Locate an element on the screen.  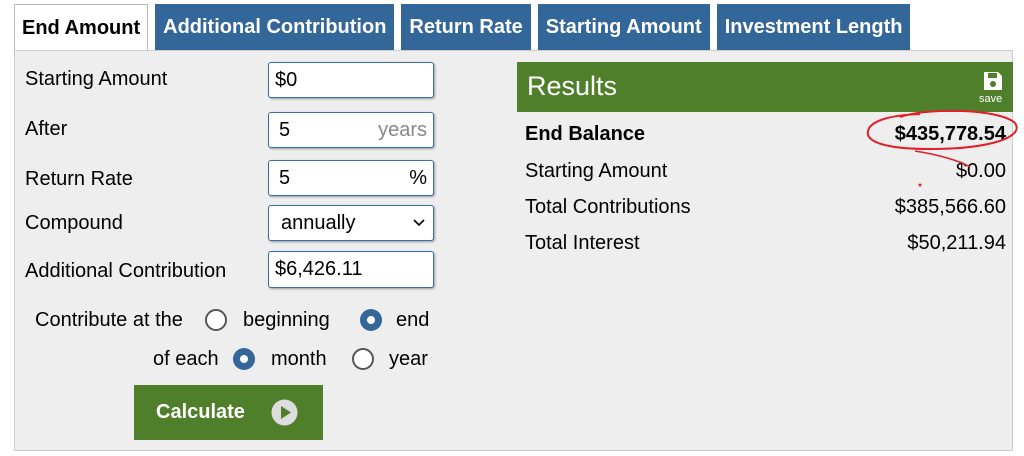
save-label: save is located at coordinates (991, 99).